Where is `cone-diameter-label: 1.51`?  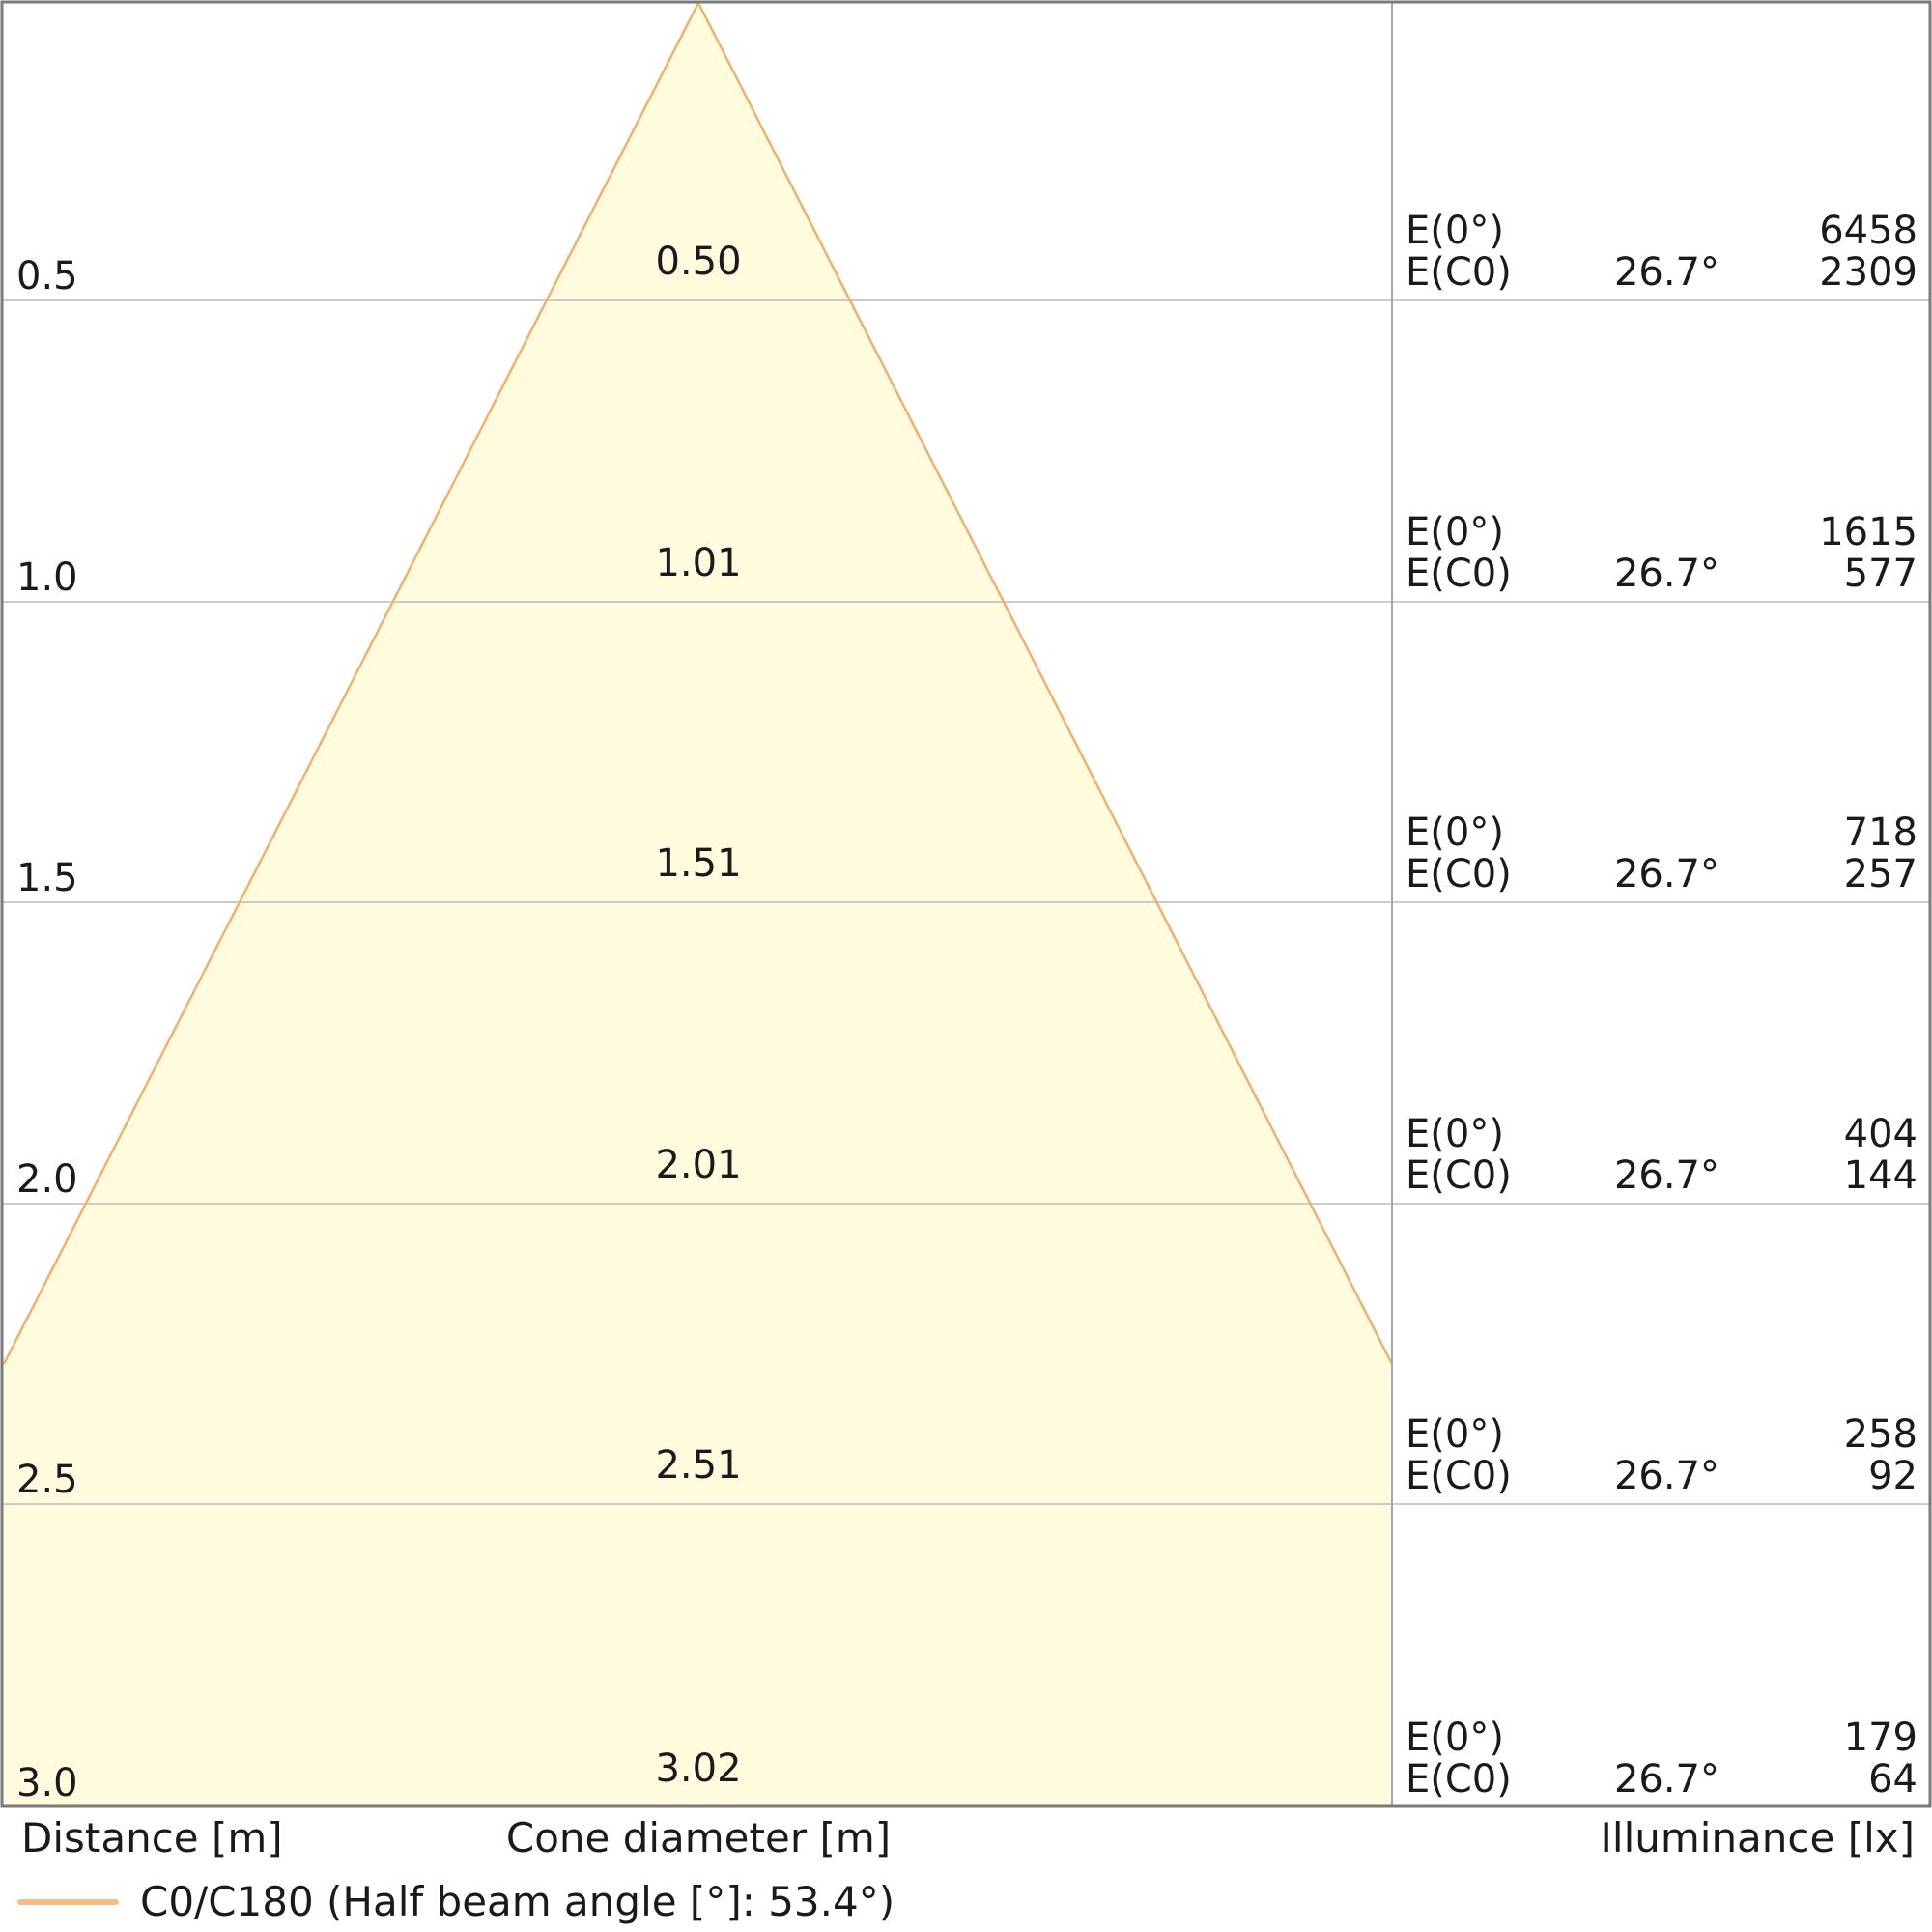
cone-diameter-label: 1.51 is located at coordinates (698, 863).